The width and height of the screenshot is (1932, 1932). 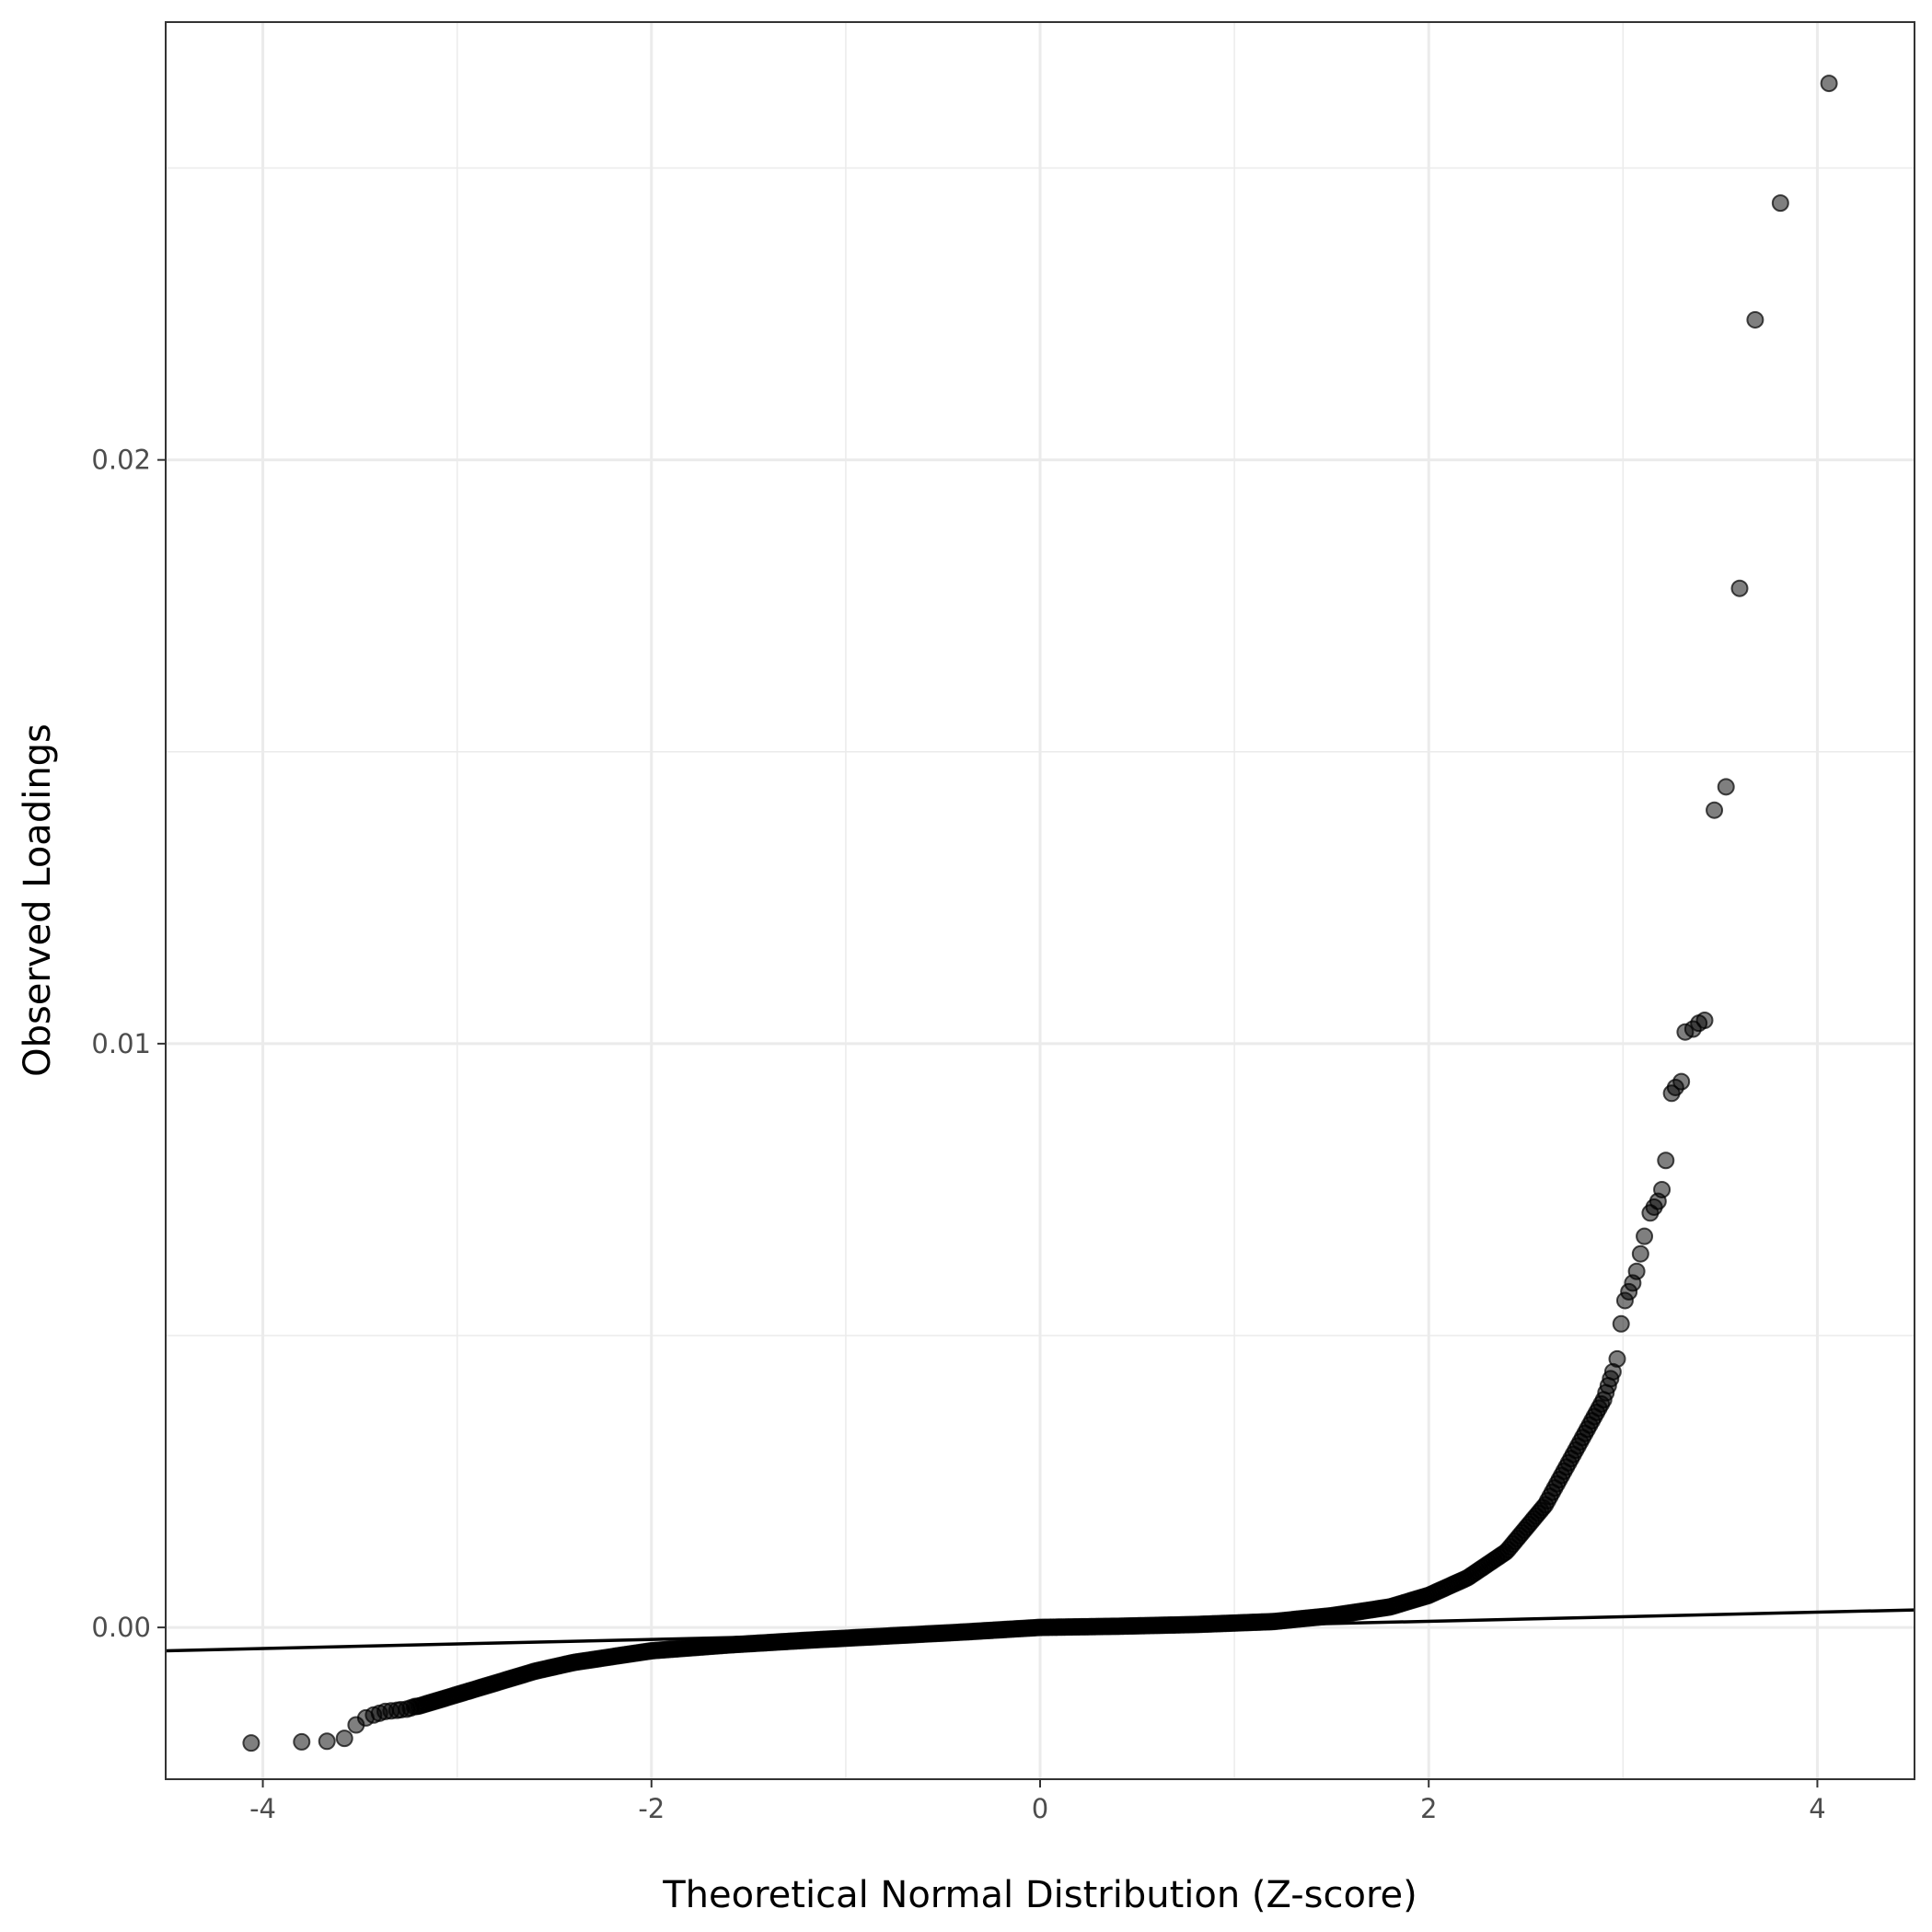 I want to click on y-tick-label: 0.02, so click(x=121, y=461).